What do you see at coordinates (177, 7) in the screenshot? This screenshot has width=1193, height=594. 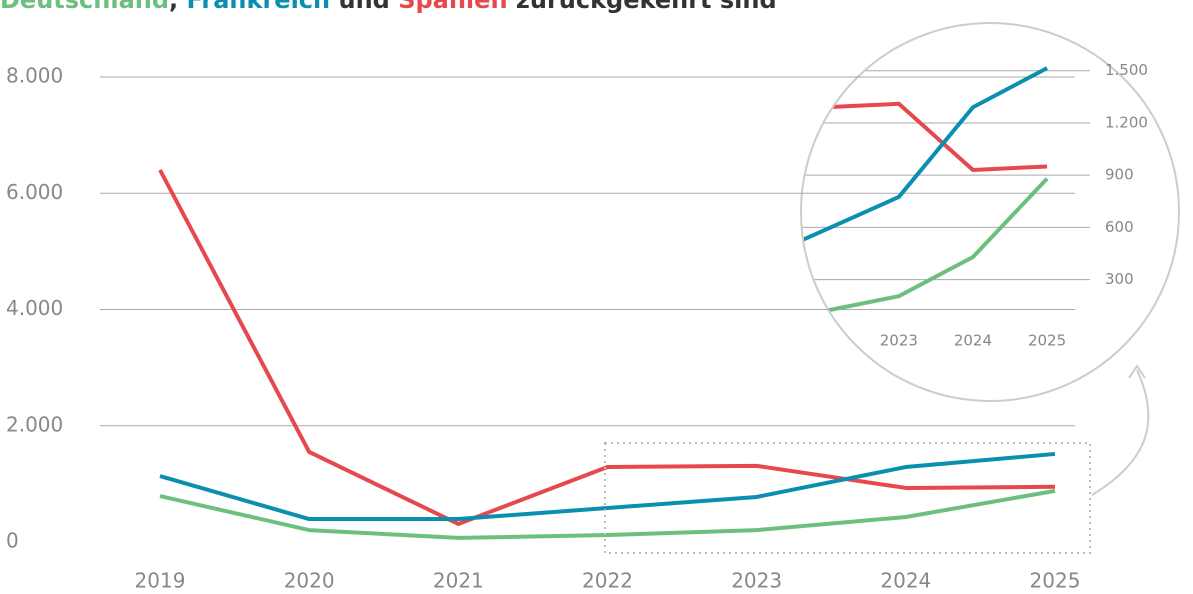 I see `title-part: ,` at bounding box center [177, 7].